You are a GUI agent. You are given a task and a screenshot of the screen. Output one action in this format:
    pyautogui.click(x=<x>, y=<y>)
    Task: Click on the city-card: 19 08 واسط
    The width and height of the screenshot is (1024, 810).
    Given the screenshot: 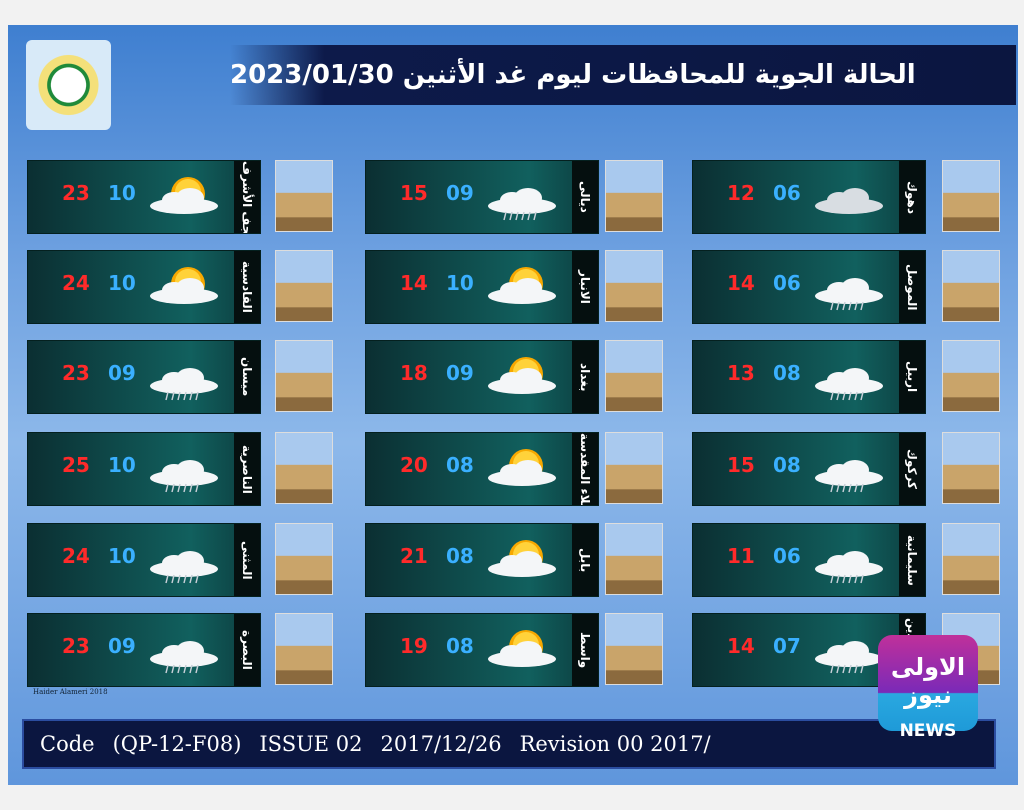 What is the action you would take?
    pyautogui.click(x=482, y=650)
    